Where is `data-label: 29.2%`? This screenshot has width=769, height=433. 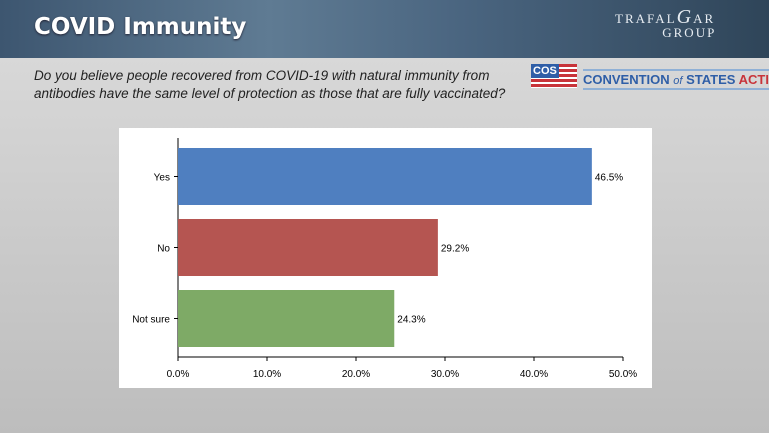 data-label: 29.2% is located at coordinates (455, 249).